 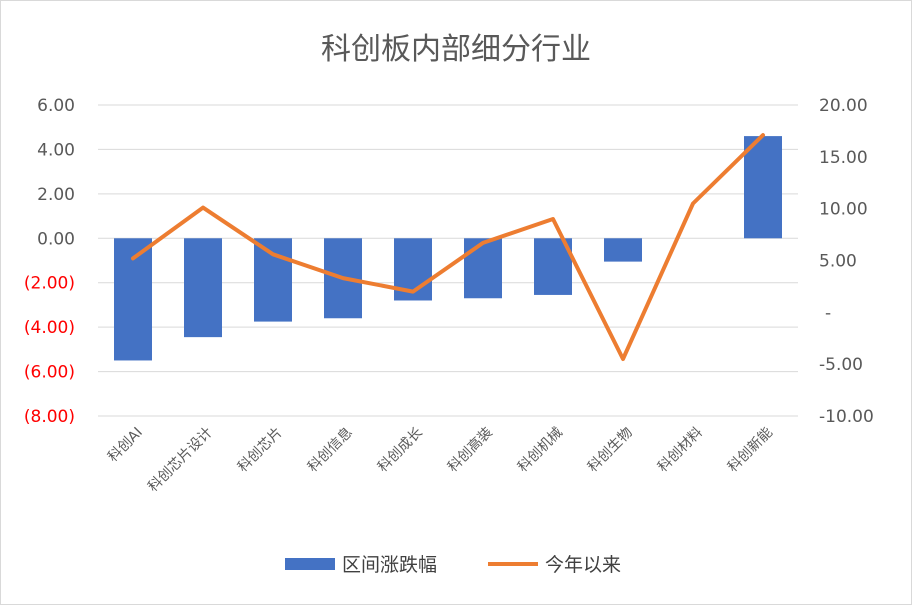 What do you see at coordinates (828, 313) in the screenshot?
I see `right-tick-label: -` at bounding box center [828, 313].